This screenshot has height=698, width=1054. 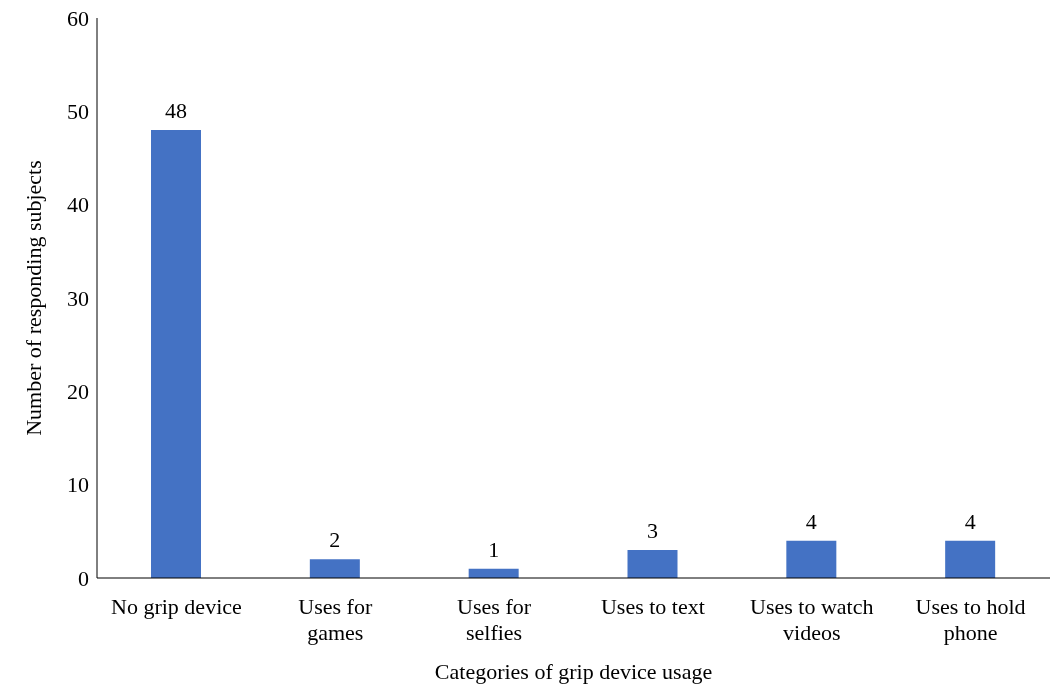 I want to click on y-tick-label: 10, so click(x=78, y=485).